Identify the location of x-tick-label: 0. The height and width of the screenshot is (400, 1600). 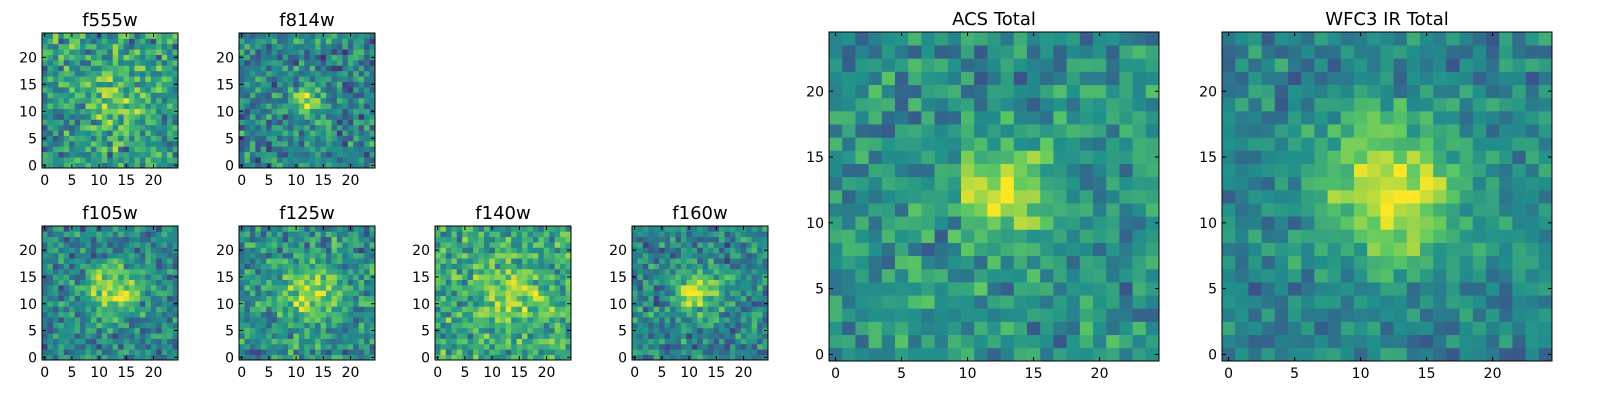
(634, 373).